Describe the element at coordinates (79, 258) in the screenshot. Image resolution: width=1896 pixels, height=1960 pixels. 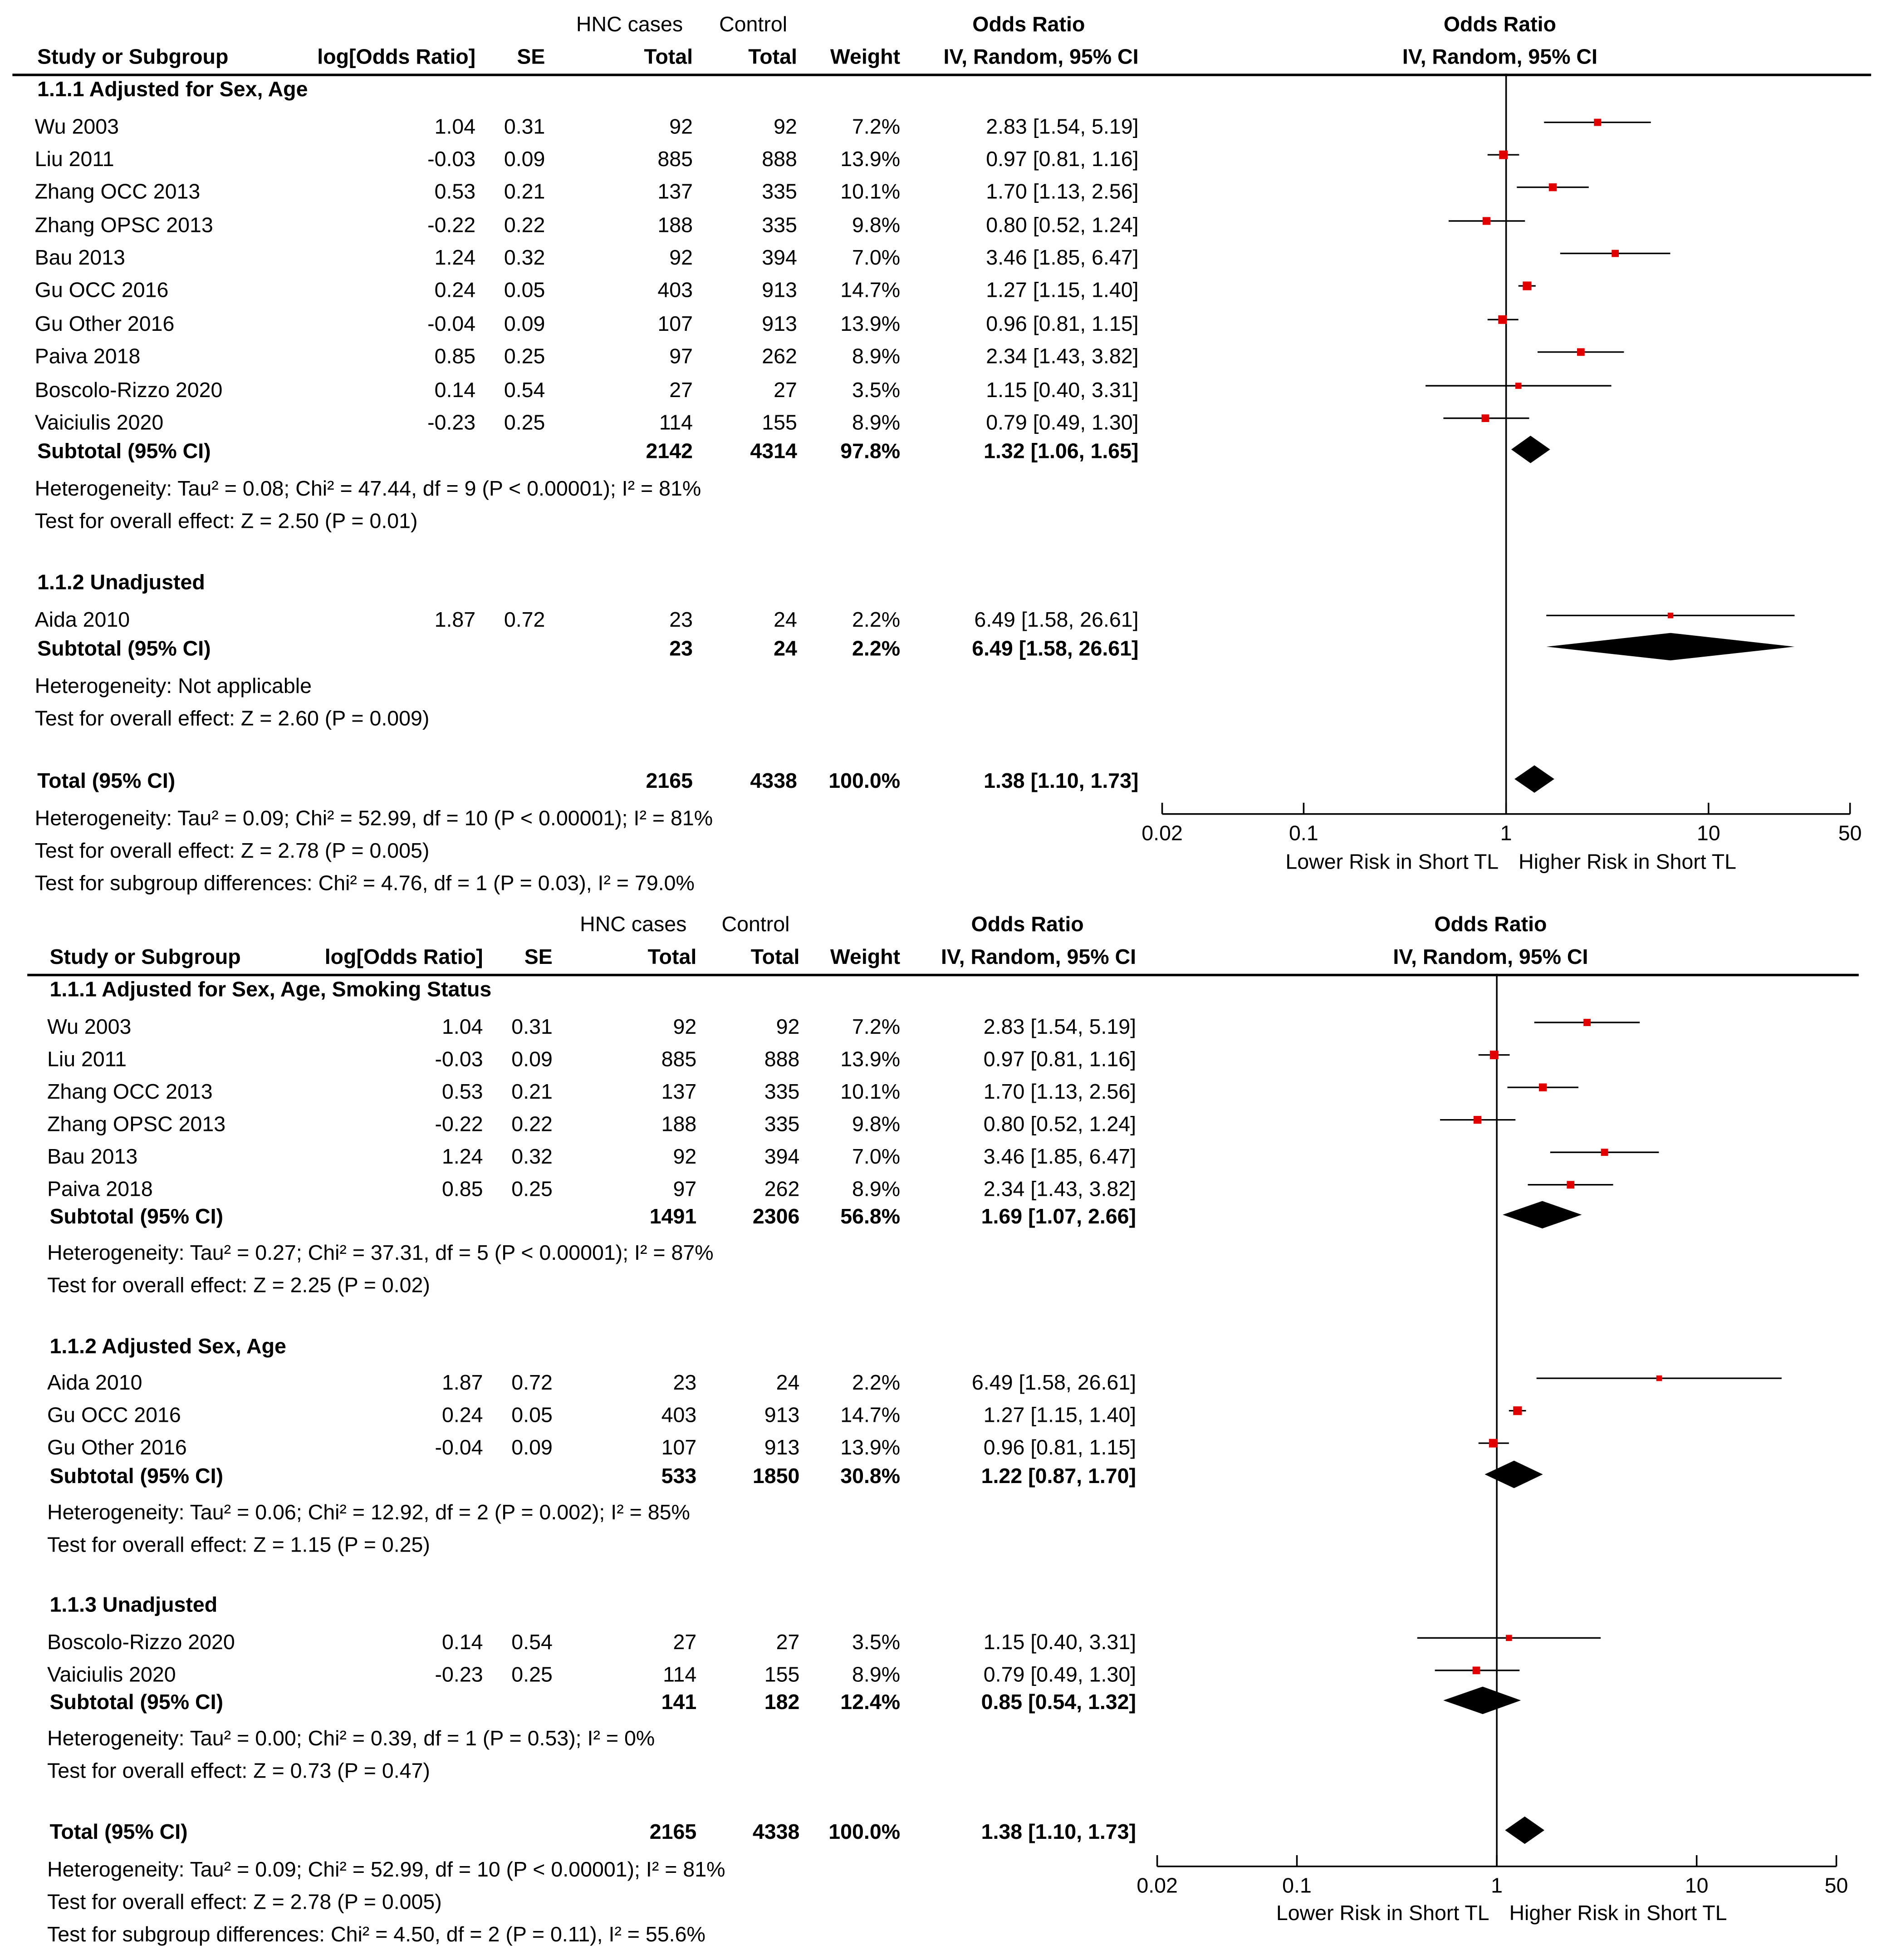
I see `study-name: Bau 2013` at that location.